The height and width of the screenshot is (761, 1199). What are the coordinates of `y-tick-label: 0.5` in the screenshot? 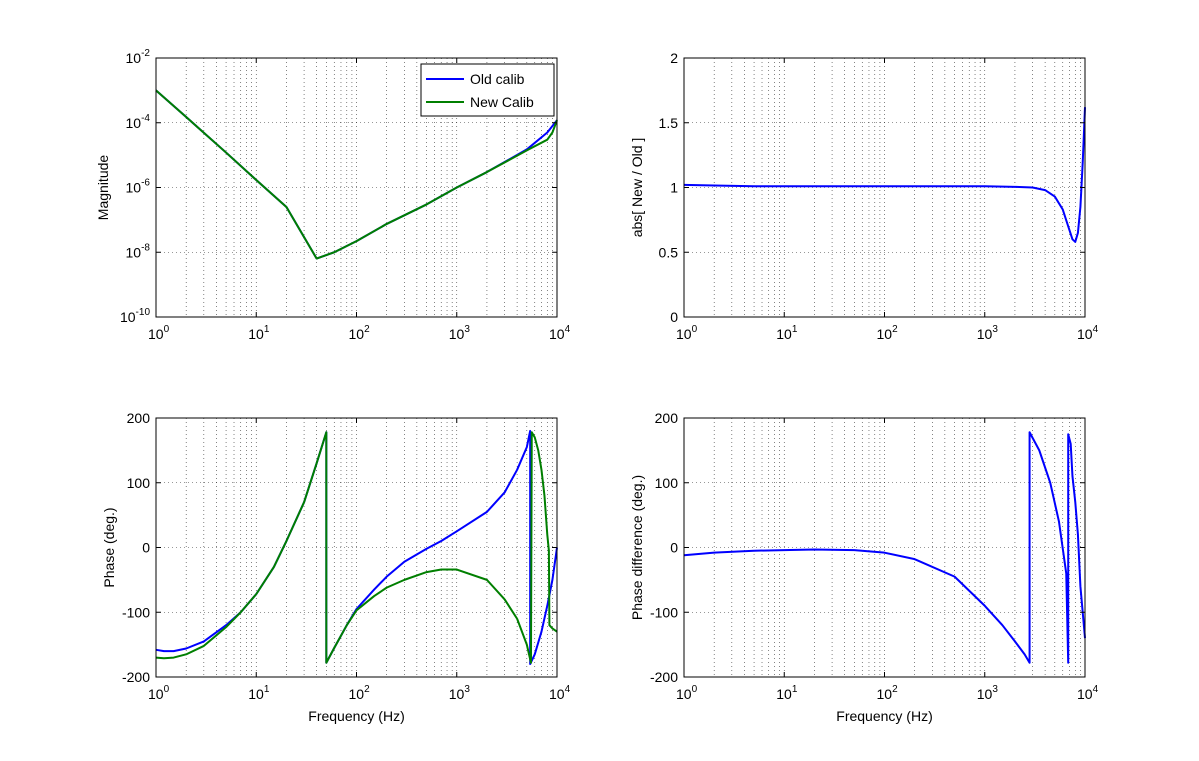 It's located at (669, 252).